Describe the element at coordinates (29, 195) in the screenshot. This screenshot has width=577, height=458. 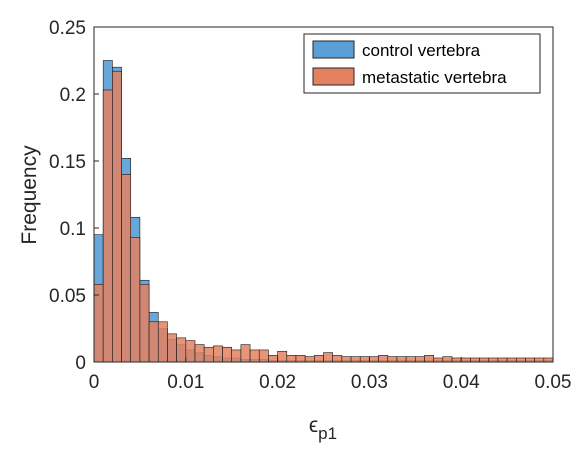
I see `y-axis-label: Frequency` at that location.